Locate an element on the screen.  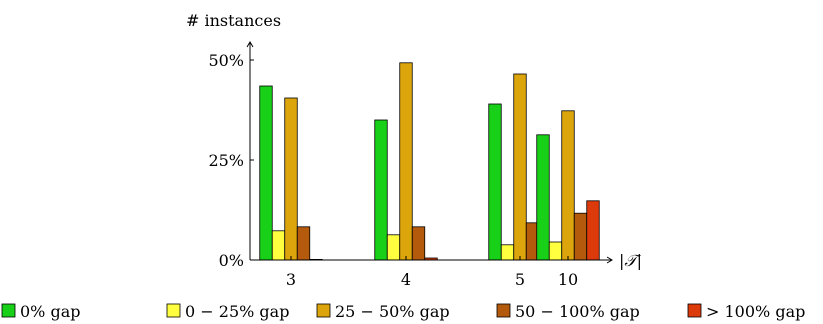
x-tick-label: 5 is located at coordinates (520, 279).